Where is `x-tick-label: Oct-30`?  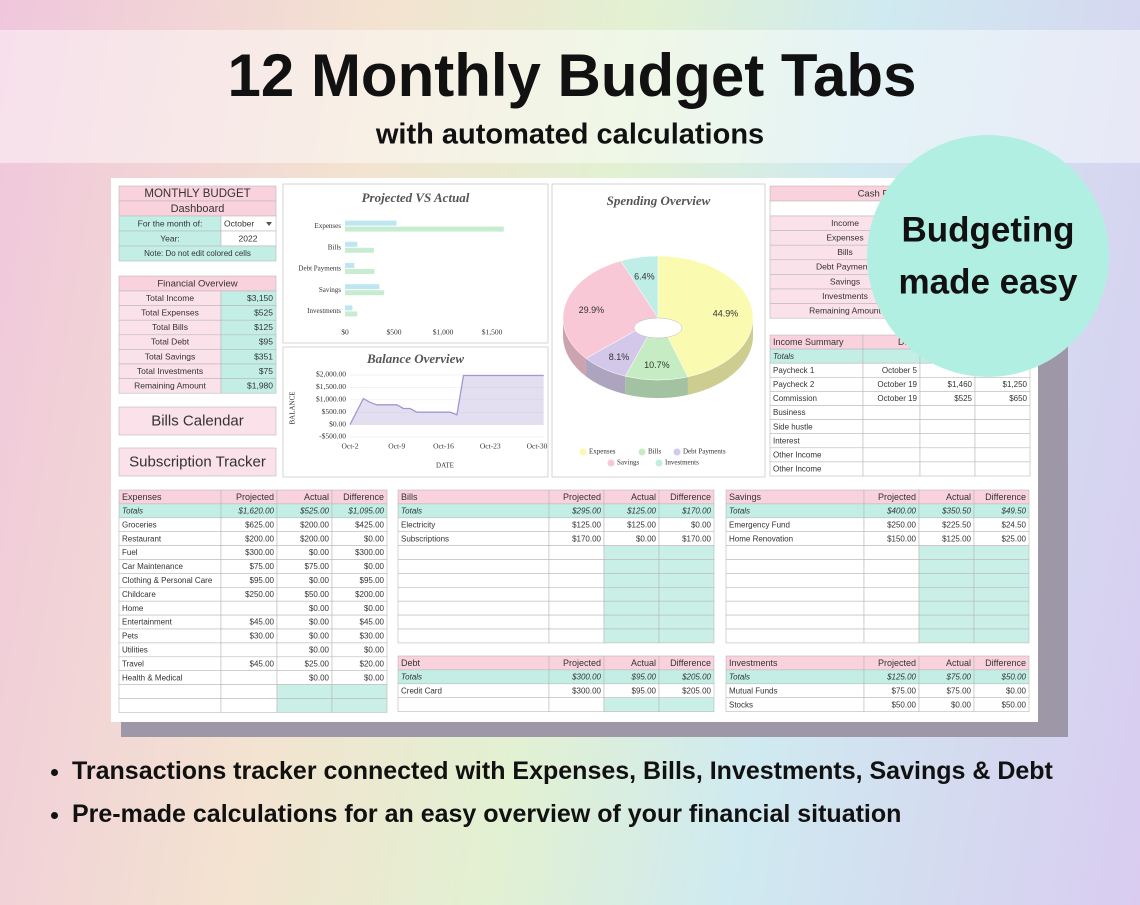 x-tick-label: Oct-30 is located at coordinates (537, 446).